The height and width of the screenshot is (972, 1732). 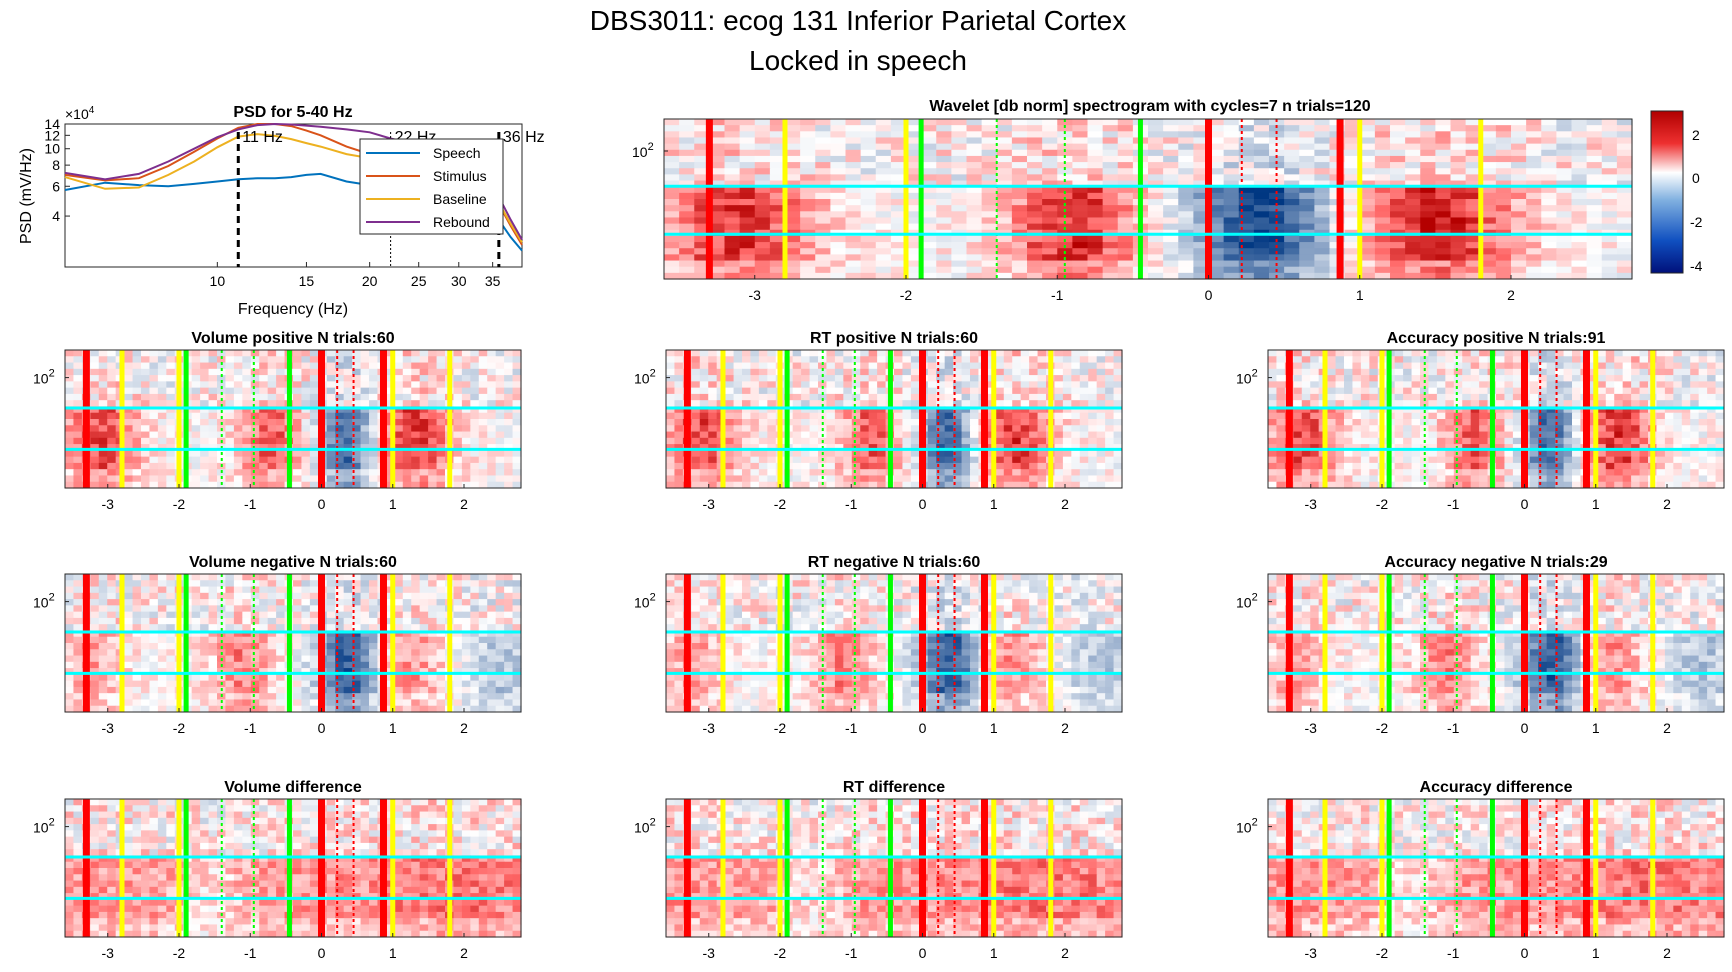 I want to click on colorbar-gradient, so click(x=1667, y=192).